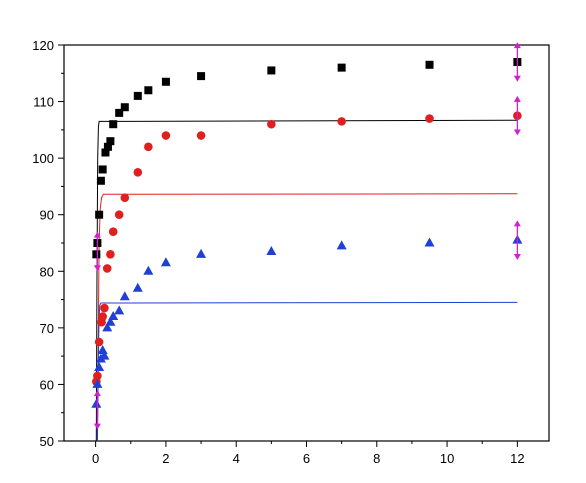 The image size is (586, 483). What do you see at coordinates (95, 458) in the screenshot?
I see `x-tick-label: 0` at bounding box center [95, 458].